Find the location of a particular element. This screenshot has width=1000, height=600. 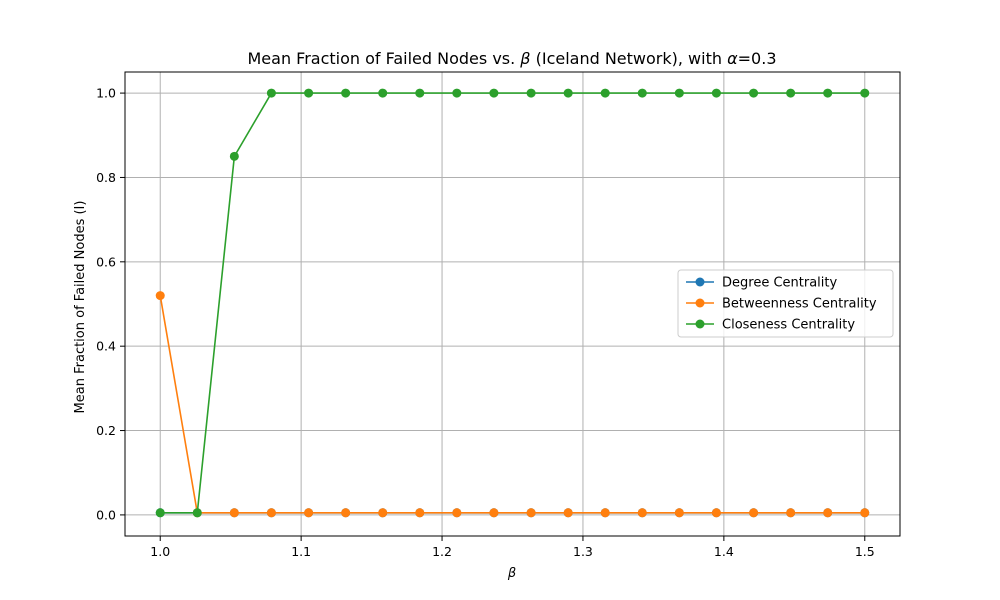

legend-label: Degree Centrality is located at coordinates (779, 283).